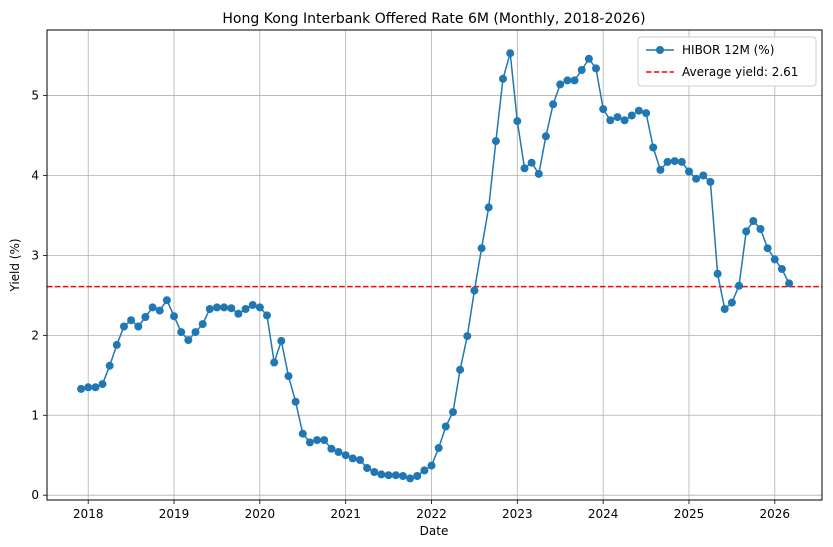 Image resolution: width=833 pixels, height=547 pixels. Describe the element at coordinates (775, 514) in the screenshot. I see `x-tick-label: 2026` at that location.